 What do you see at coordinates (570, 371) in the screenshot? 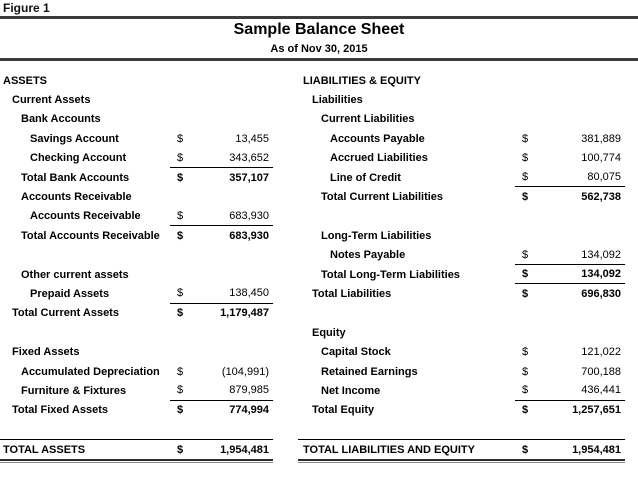
I see `amount-group: $700,188` at bounding box center [570, 371].